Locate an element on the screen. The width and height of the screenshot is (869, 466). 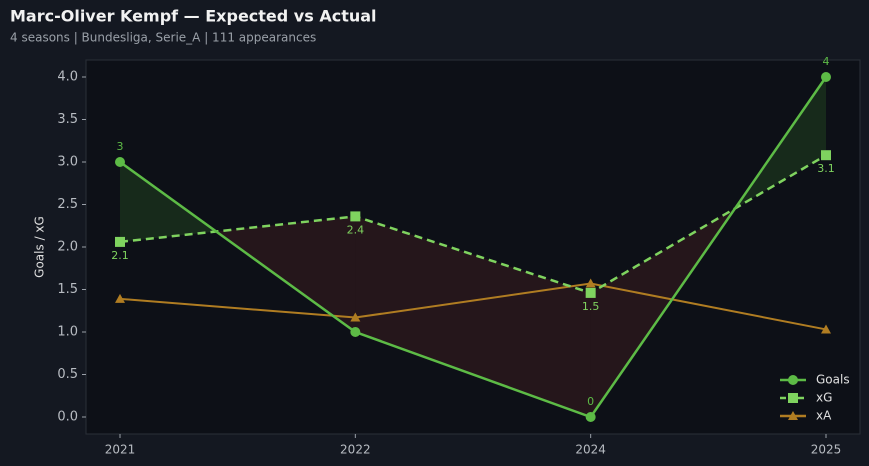
y-axis-label: Goals / xG is located at coordinates (40, 247).